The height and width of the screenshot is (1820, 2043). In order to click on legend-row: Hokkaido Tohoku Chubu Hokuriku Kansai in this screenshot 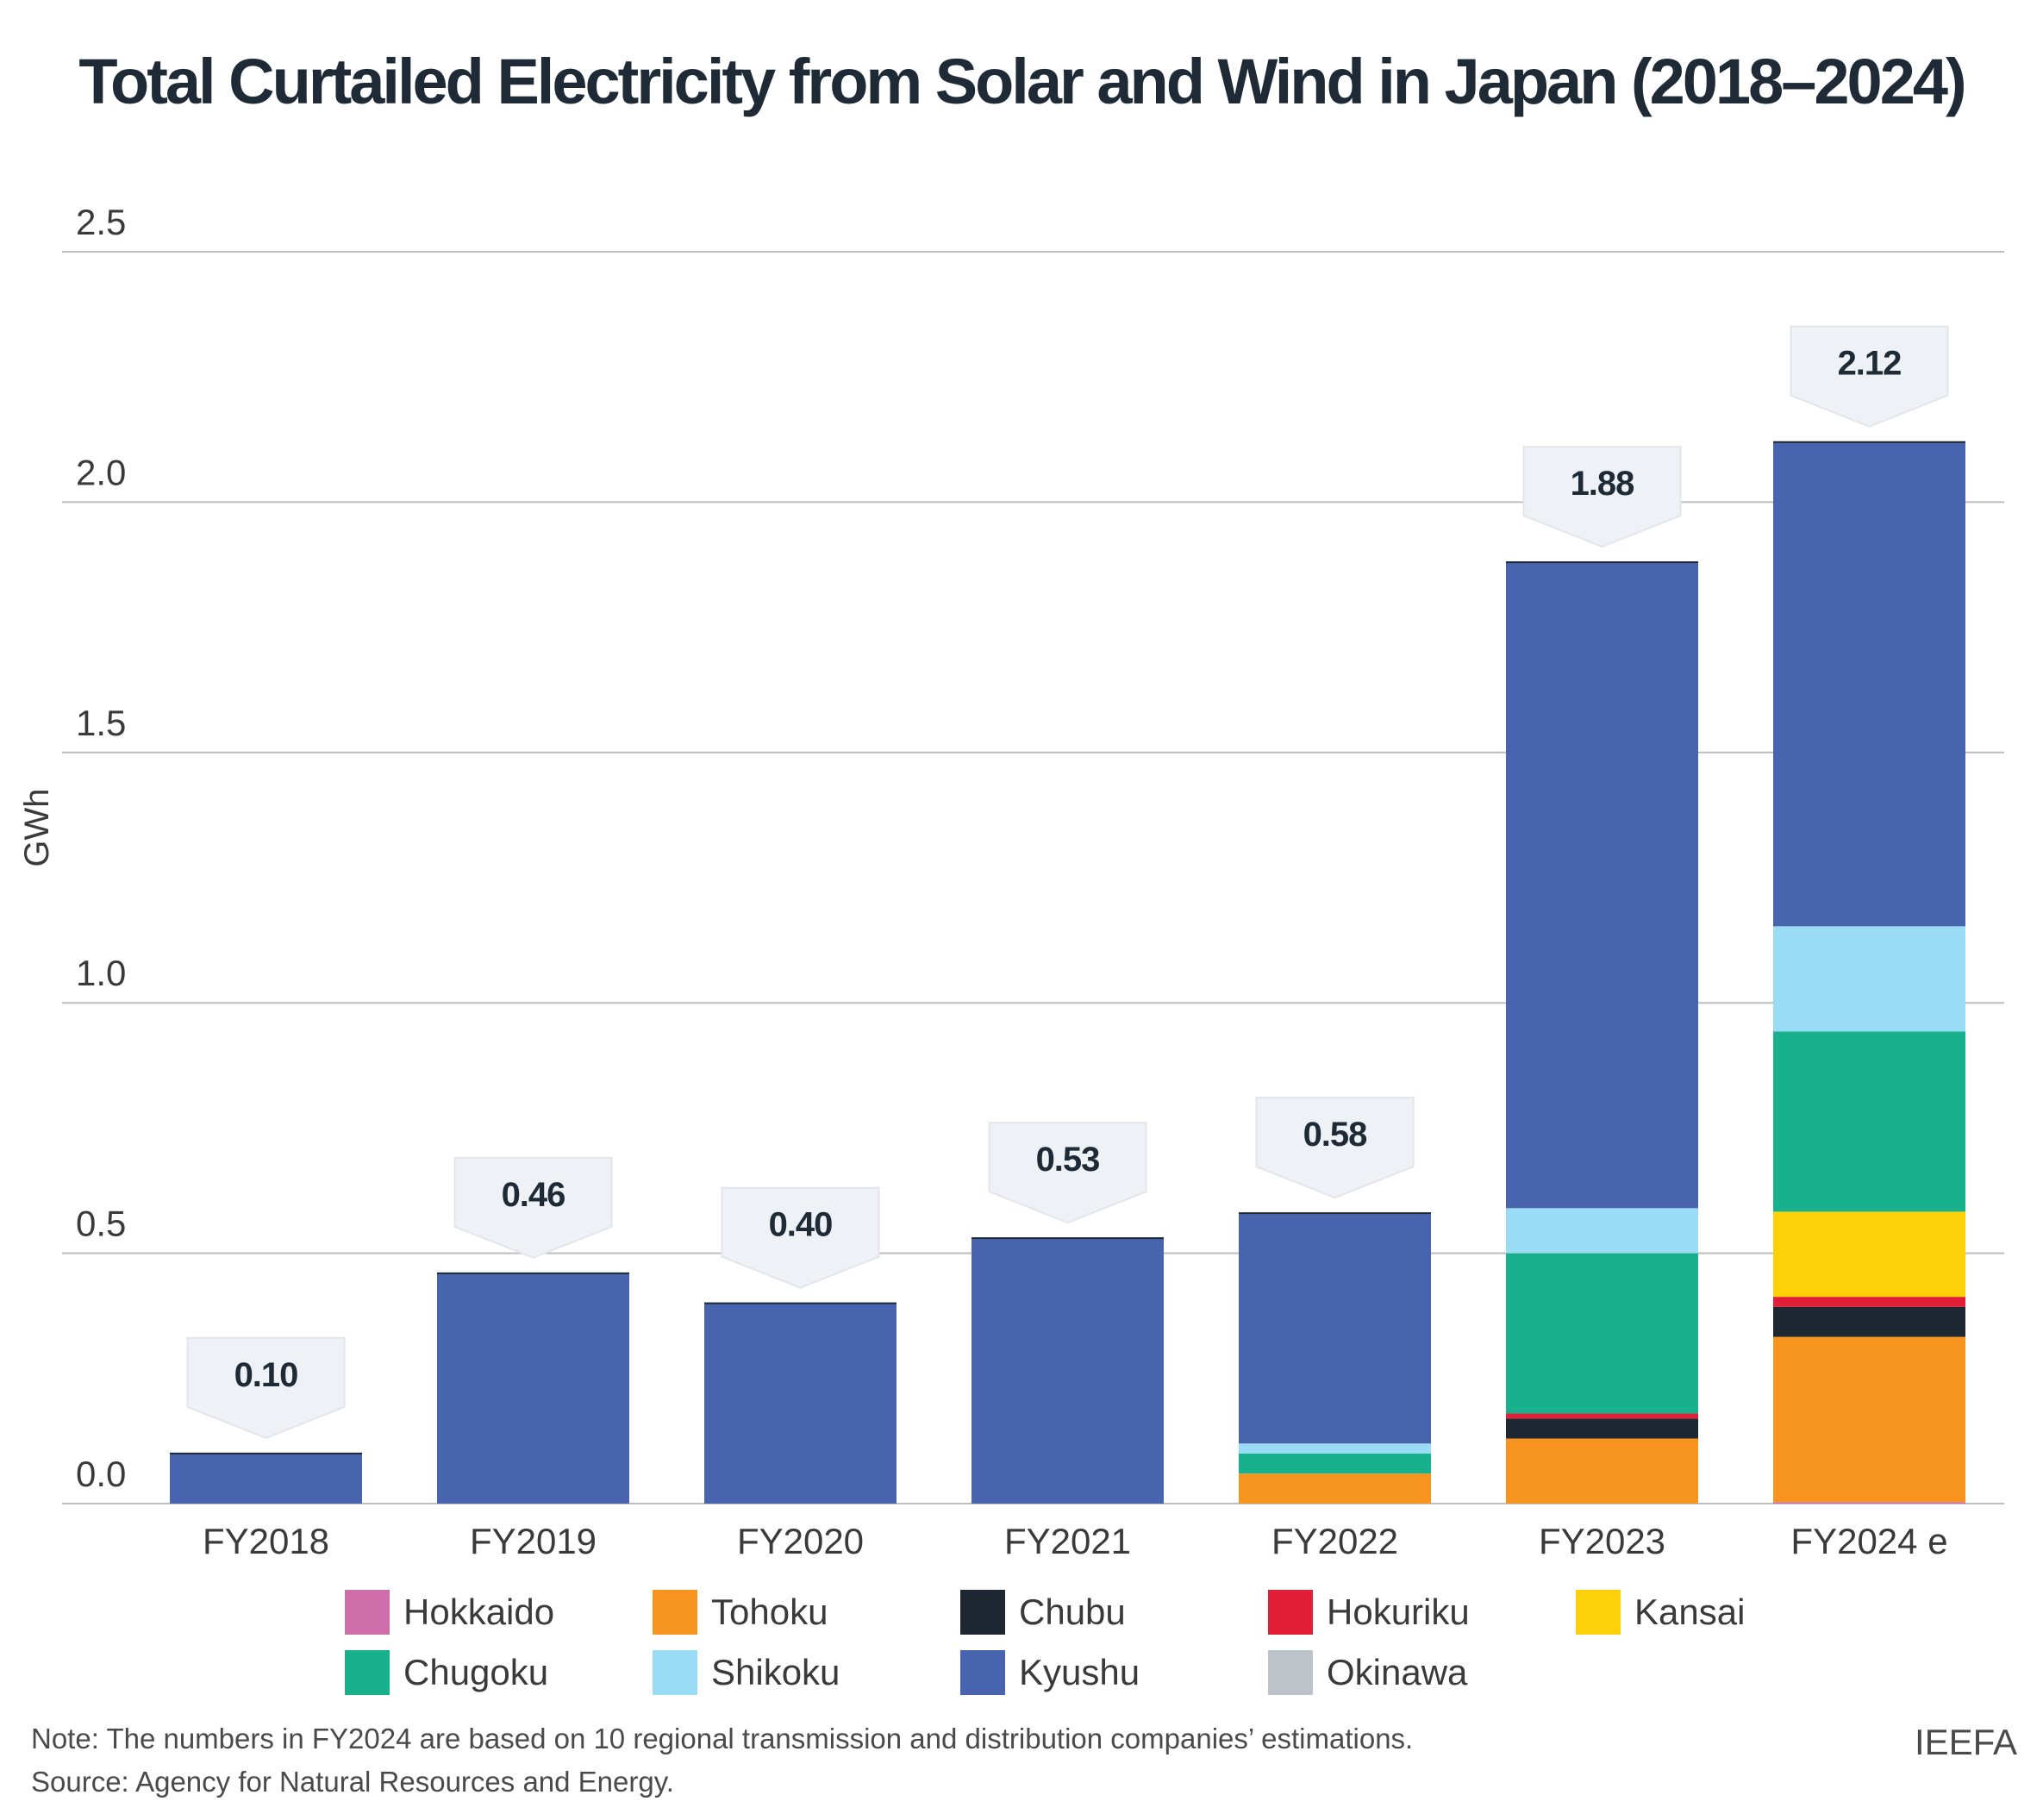, I will do `click(1164, 1612)`.